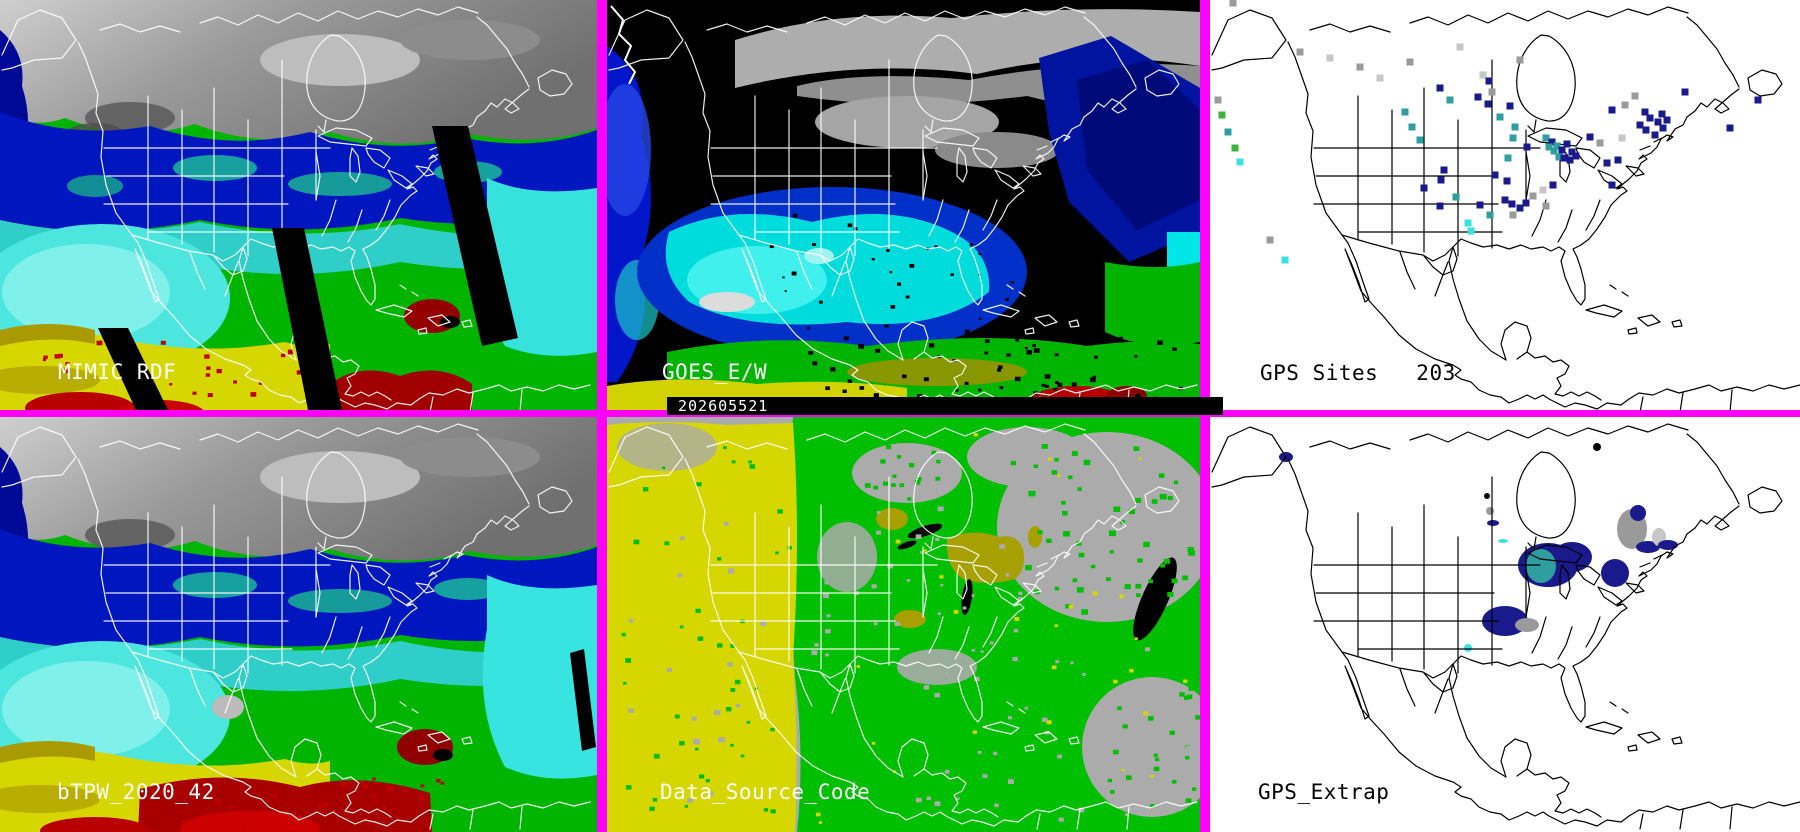 The image size is (1800, 832). Describe the element at coordinates (976, 308) in the screenshot. I see `goes-black-speckles` at that location.